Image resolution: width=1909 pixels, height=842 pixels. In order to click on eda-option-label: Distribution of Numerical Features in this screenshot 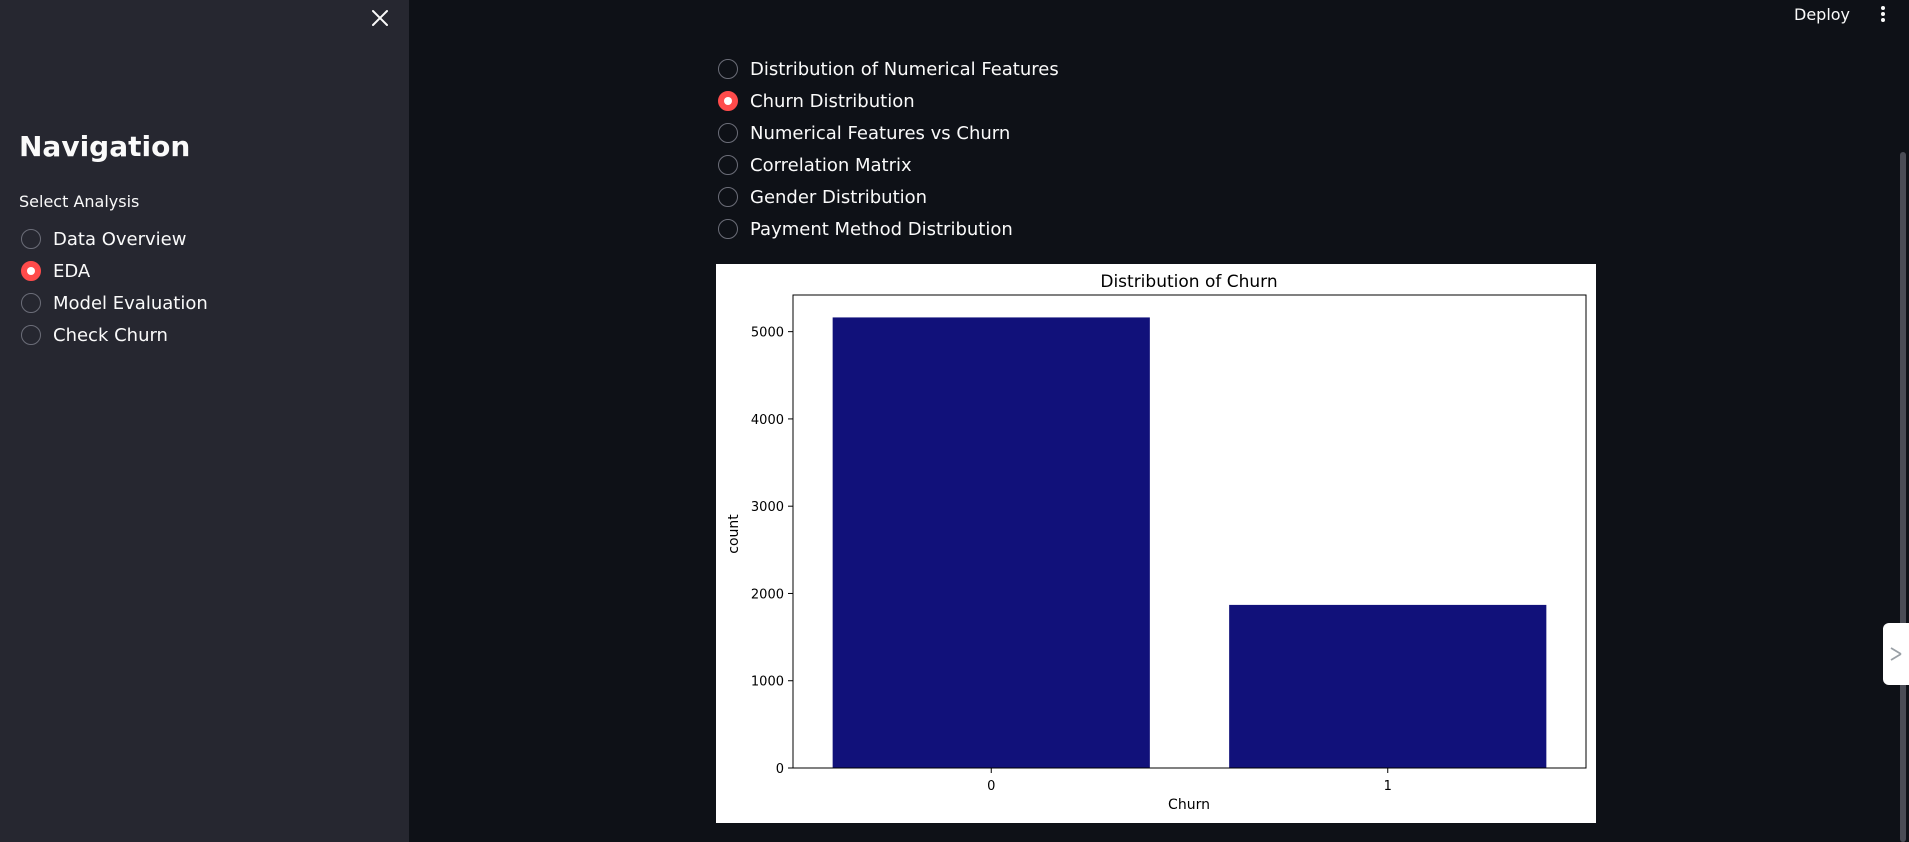, I will do `click(904, 69)`.